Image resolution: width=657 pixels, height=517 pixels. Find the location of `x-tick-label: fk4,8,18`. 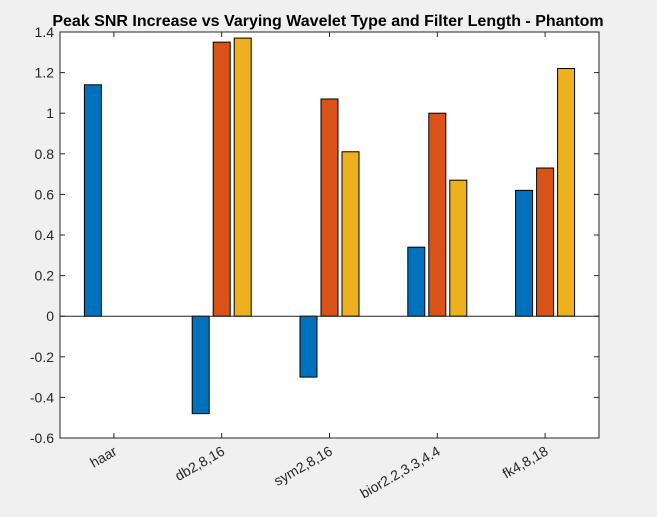

x-tick-label: fk4,8,18 is located at coordinates (524, 462).